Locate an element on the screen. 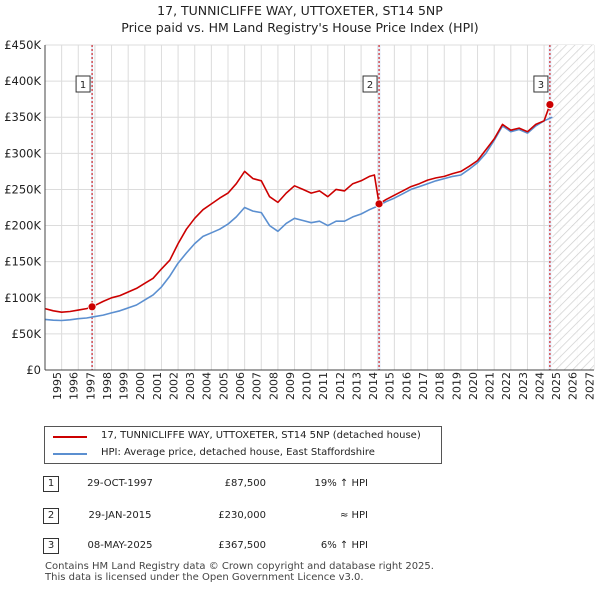 The width and height of the screenshot is (600, 590). x-tick-label: 2014 is located at coordinates (373, 386).